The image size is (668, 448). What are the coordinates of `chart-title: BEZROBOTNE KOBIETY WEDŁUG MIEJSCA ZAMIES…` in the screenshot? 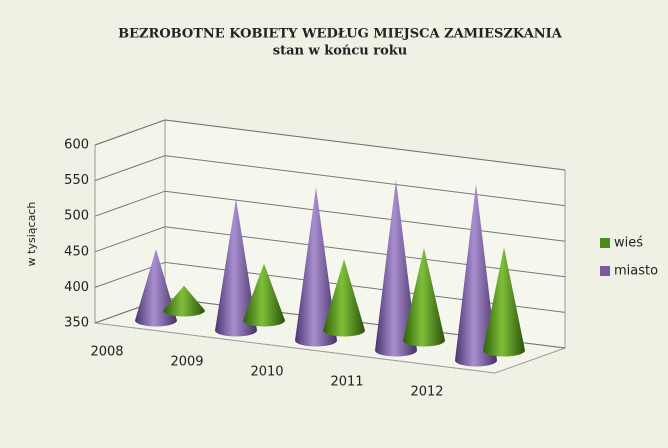 It's located at (340, 34).